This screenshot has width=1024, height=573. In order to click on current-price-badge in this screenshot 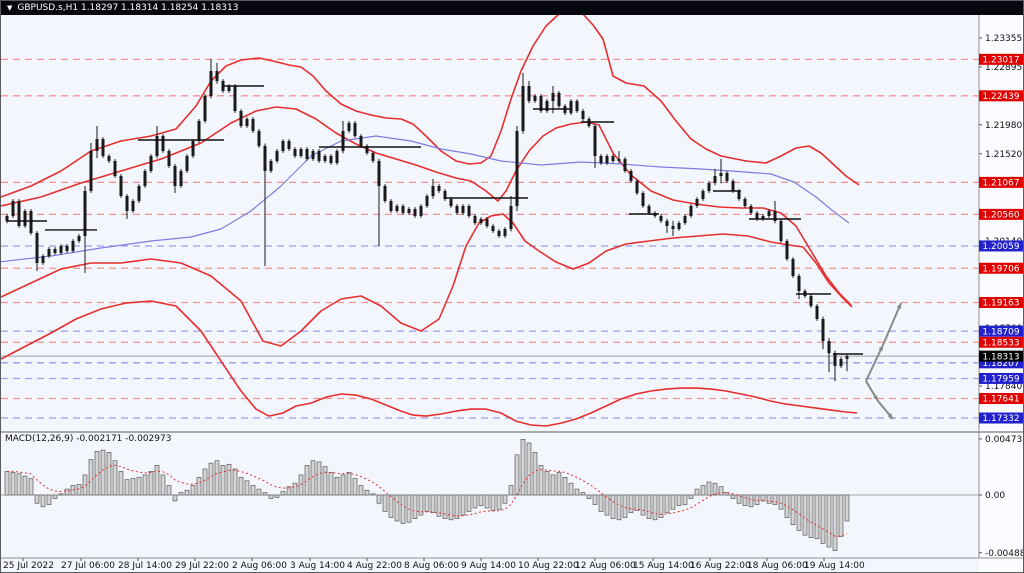, I will do `click(1001, 356)`.